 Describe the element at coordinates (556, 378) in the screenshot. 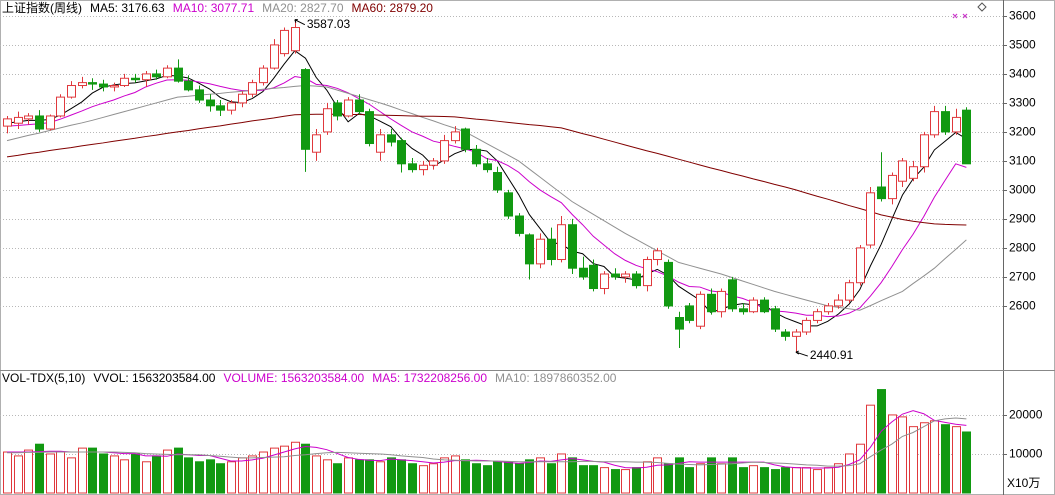

I see `legend-entry: MA10: 1897860352.00` at that location.